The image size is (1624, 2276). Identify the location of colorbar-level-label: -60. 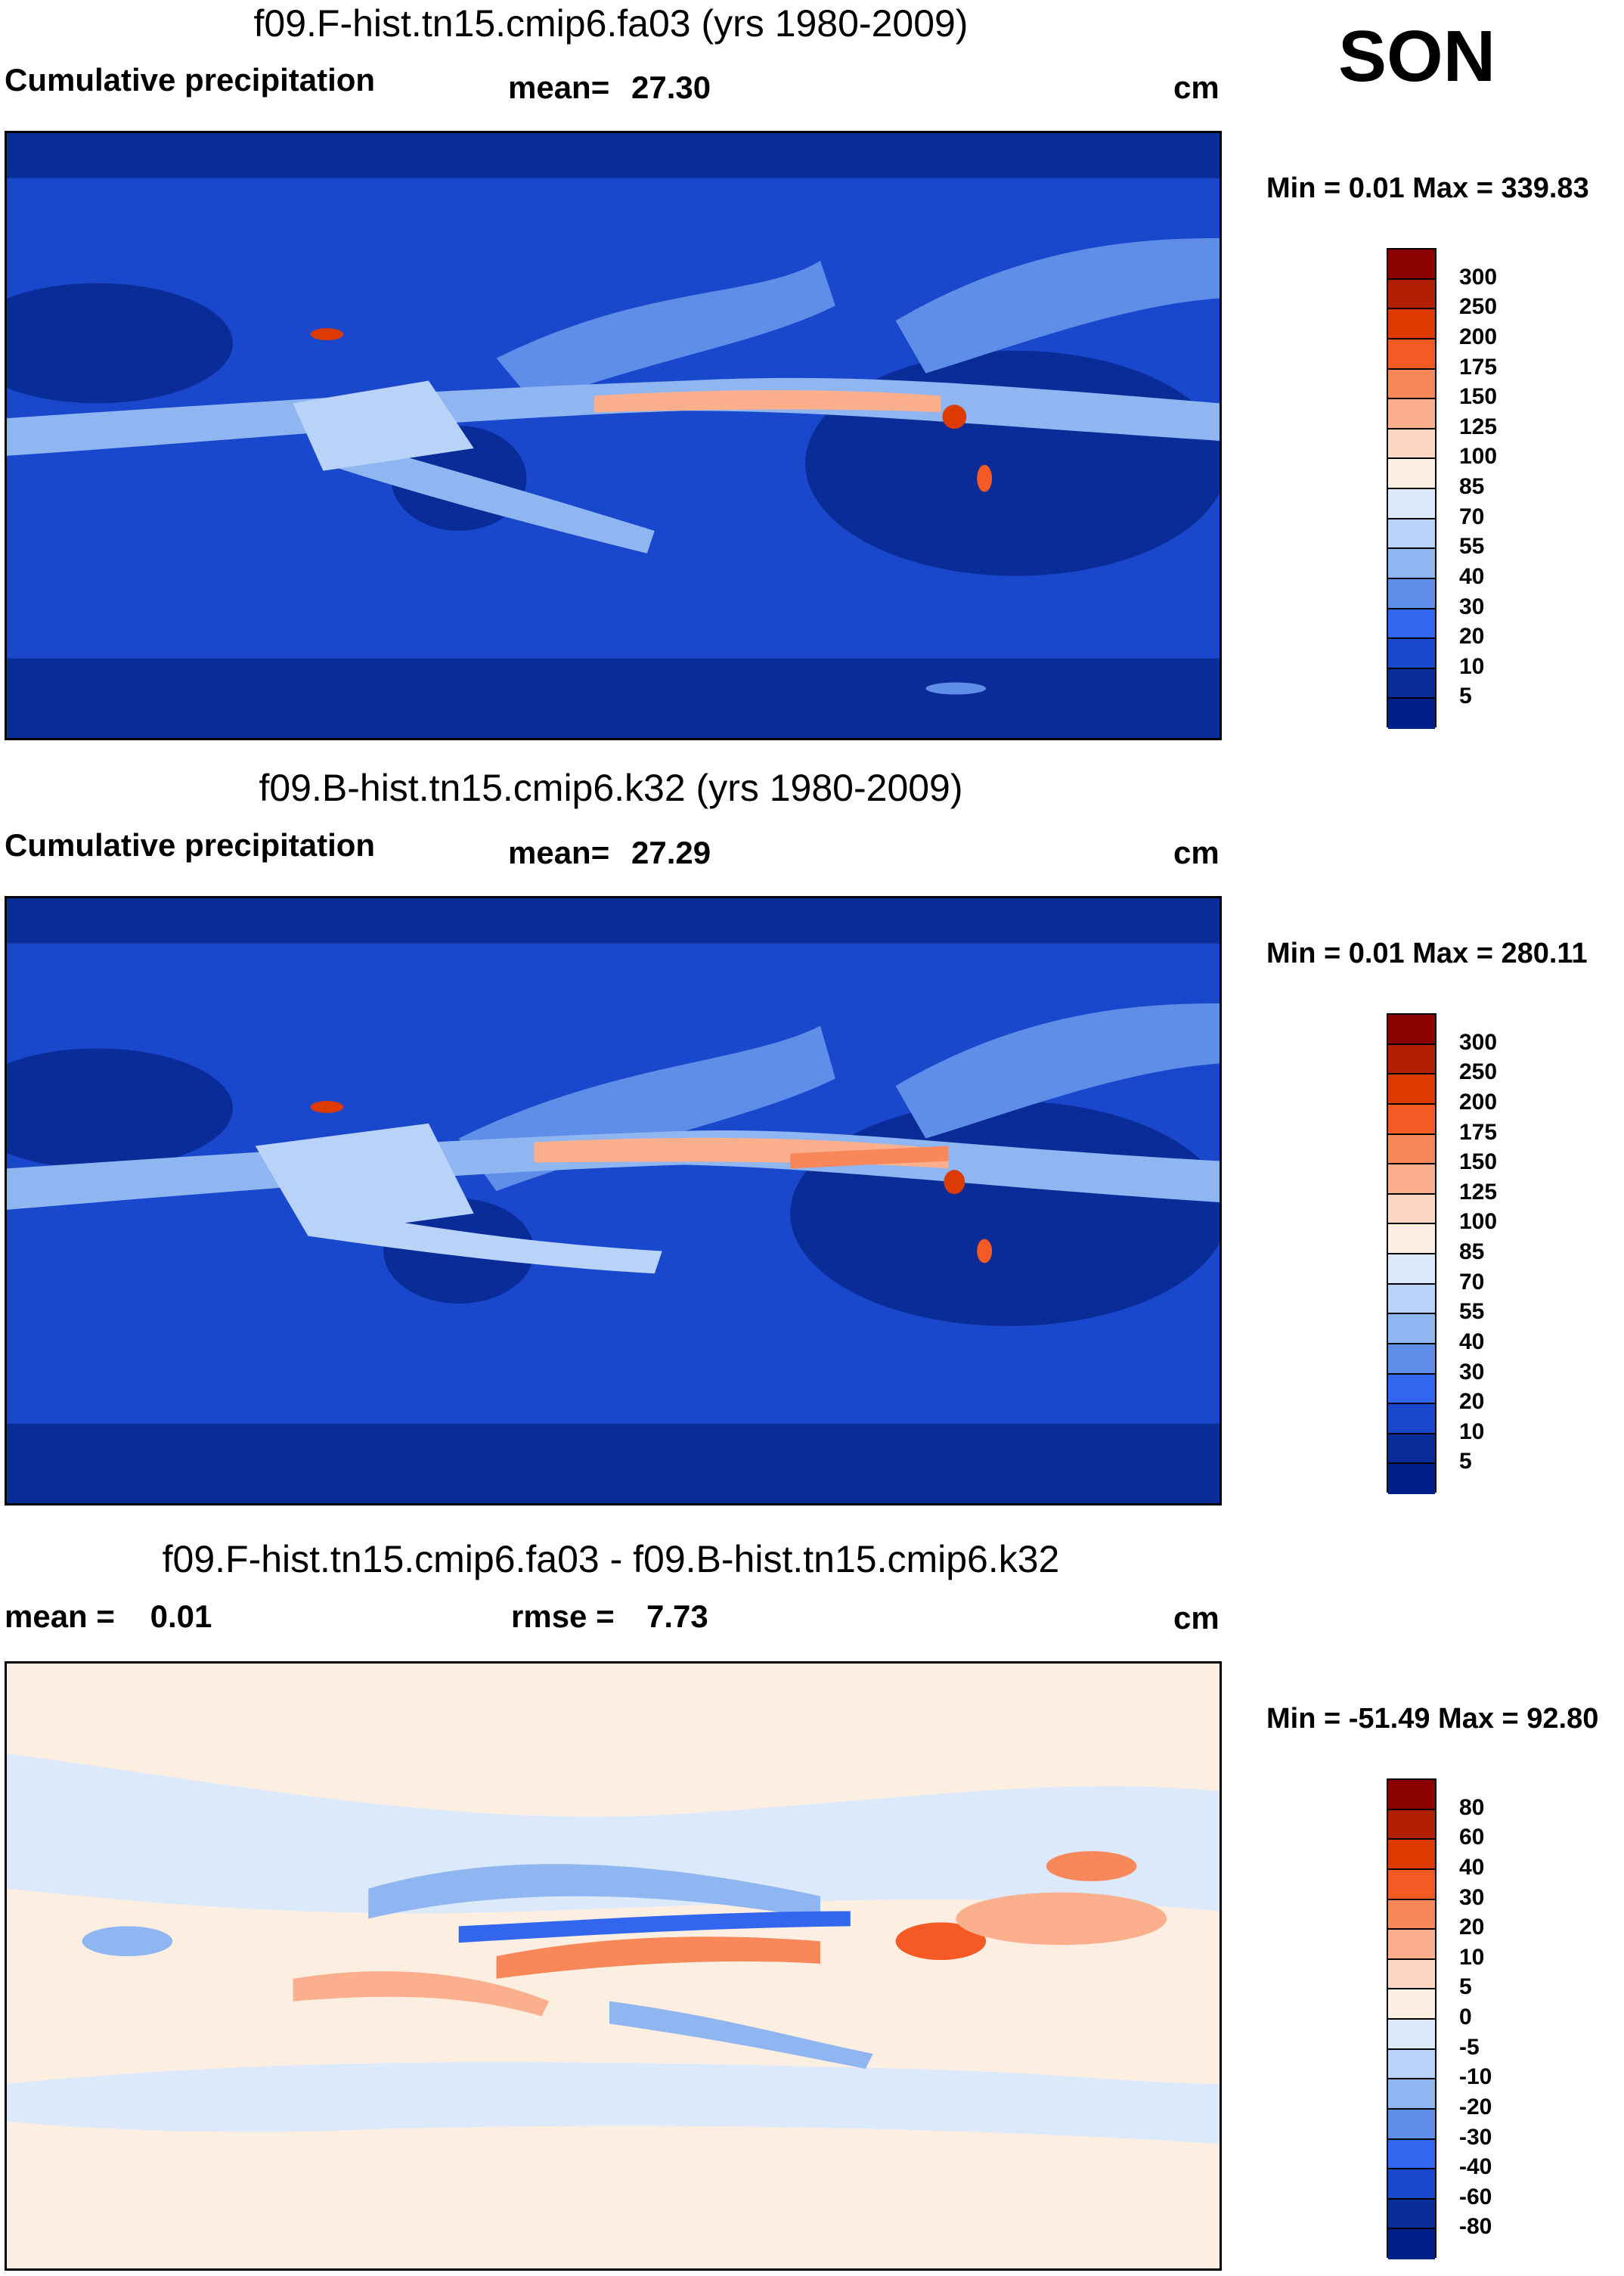
(1475, 2197).